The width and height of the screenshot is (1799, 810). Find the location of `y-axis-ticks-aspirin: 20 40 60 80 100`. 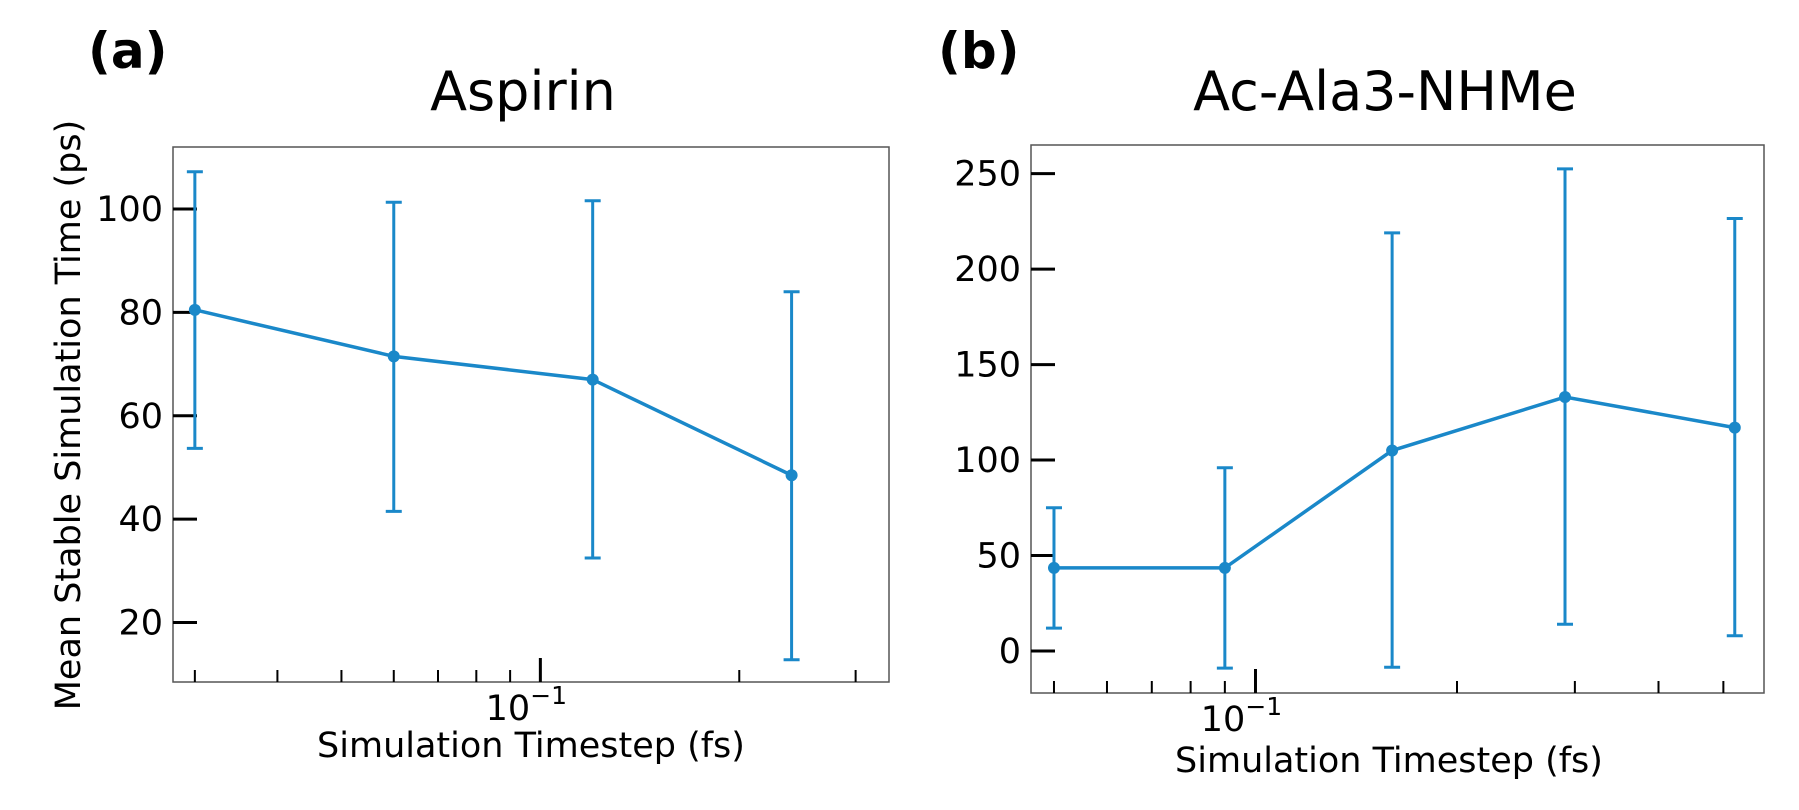

y-axis-ticks-aspirin: 20 40 60 80 100 is located at coordinates (146, 417).